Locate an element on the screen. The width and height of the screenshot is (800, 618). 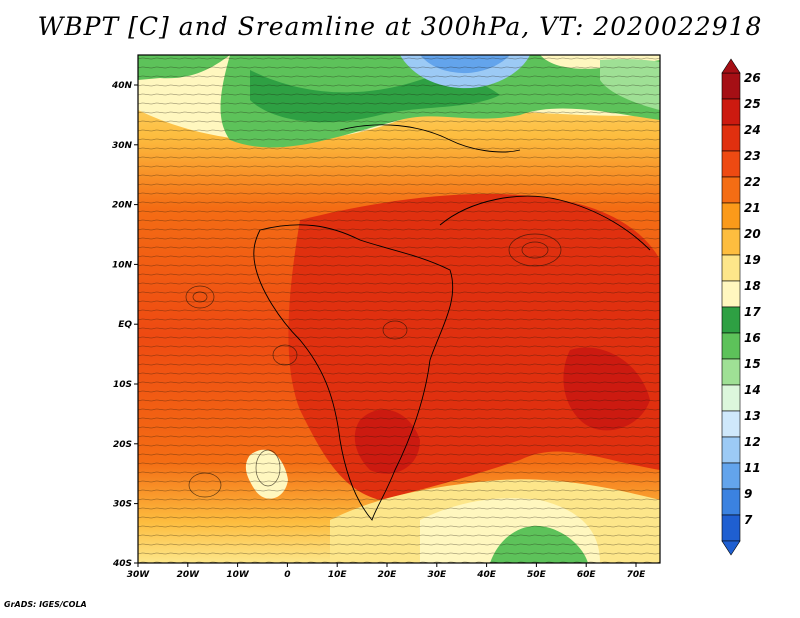
colorbar-bottom-arrow is located at coordinates (731, 548).